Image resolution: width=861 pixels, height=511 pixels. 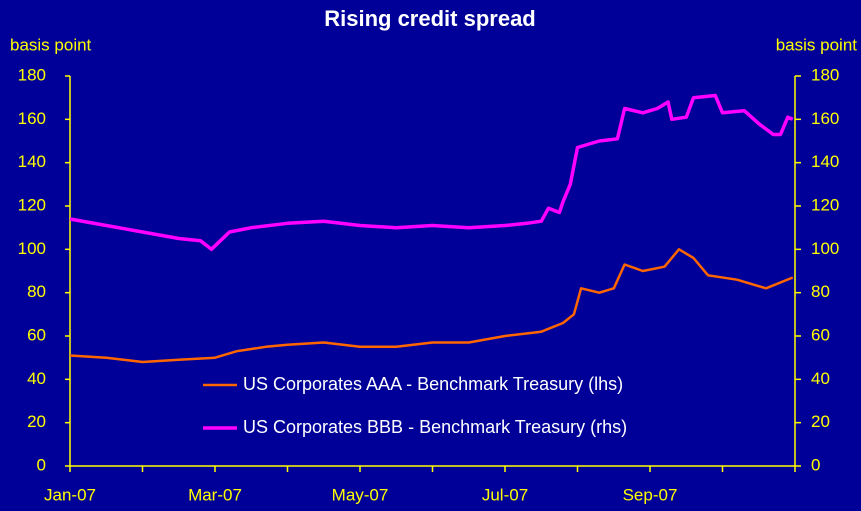 I want to click on x-tick-label: May-07, so click(x=360, y=494).